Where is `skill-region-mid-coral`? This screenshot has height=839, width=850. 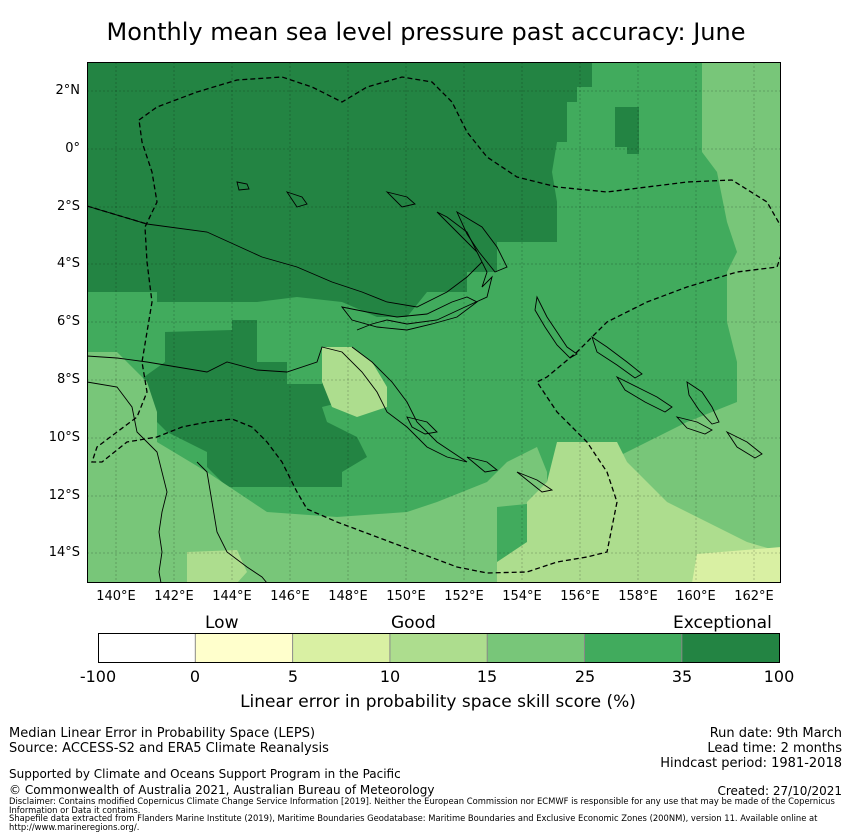
skill-region-mid-coral is located at coordinates (354, 382).